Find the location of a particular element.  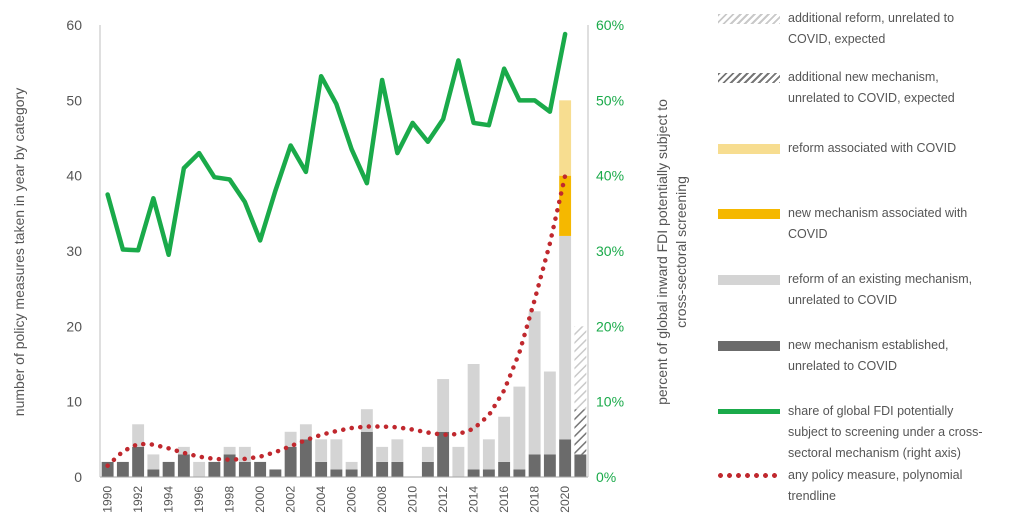

y2-tick-label: 40% is located at coordinates (610, 176).